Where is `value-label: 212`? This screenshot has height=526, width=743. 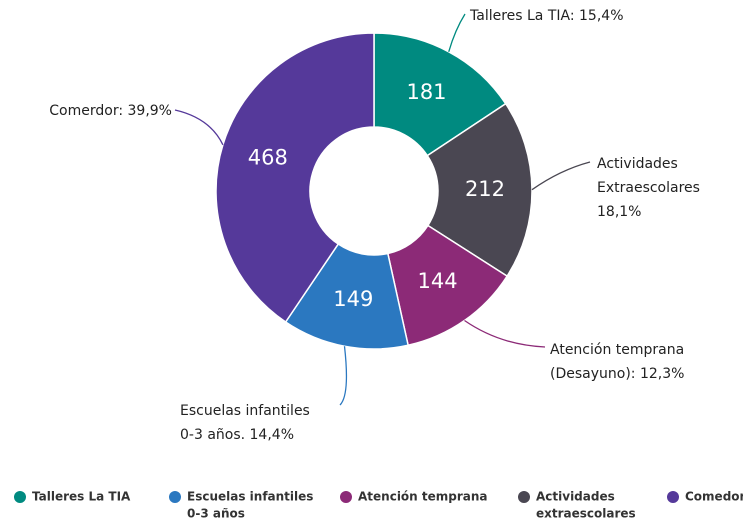
value-label: 212 is located at coordinates (485, 189).